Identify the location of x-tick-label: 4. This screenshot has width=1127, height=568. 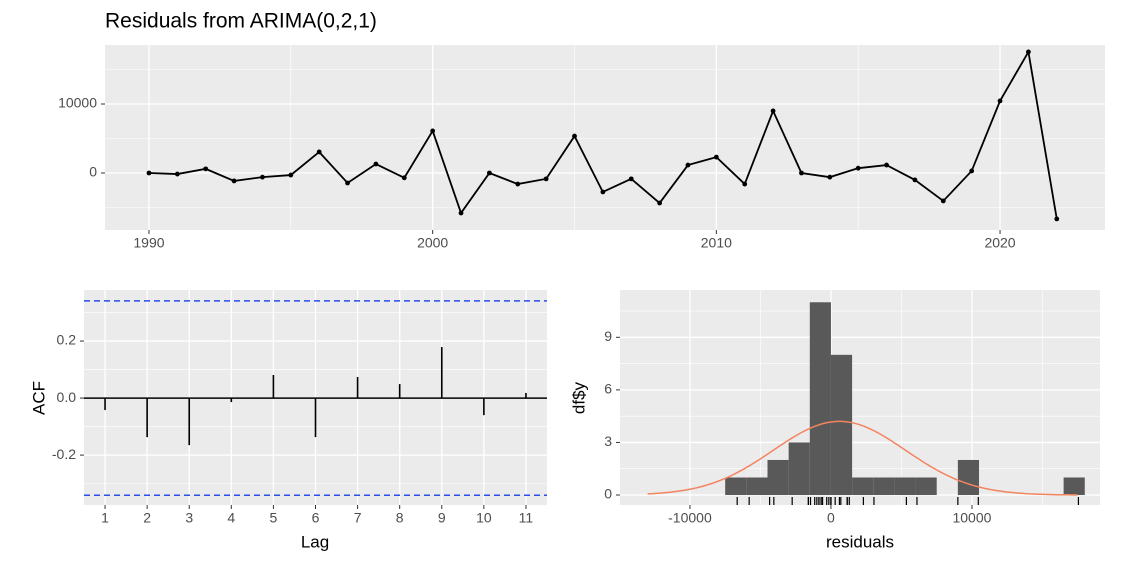
(231, 518).